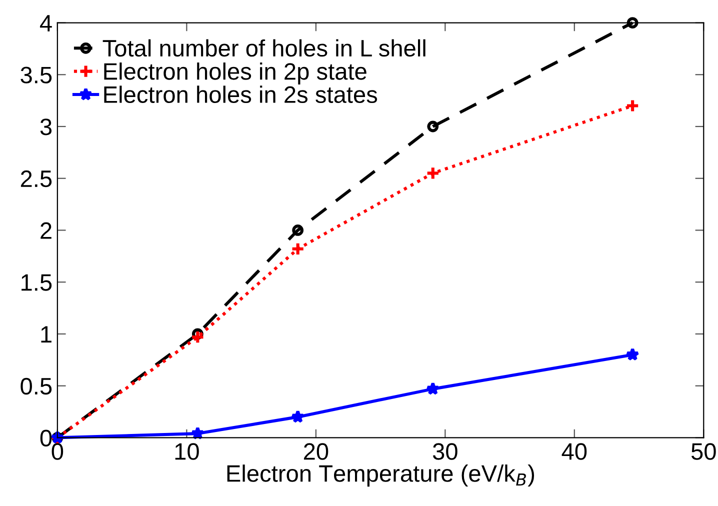 The height and width of the screenshot is (506, 718). I want to click on legend-label: Electron holes in 2p state, so click(235, 73).